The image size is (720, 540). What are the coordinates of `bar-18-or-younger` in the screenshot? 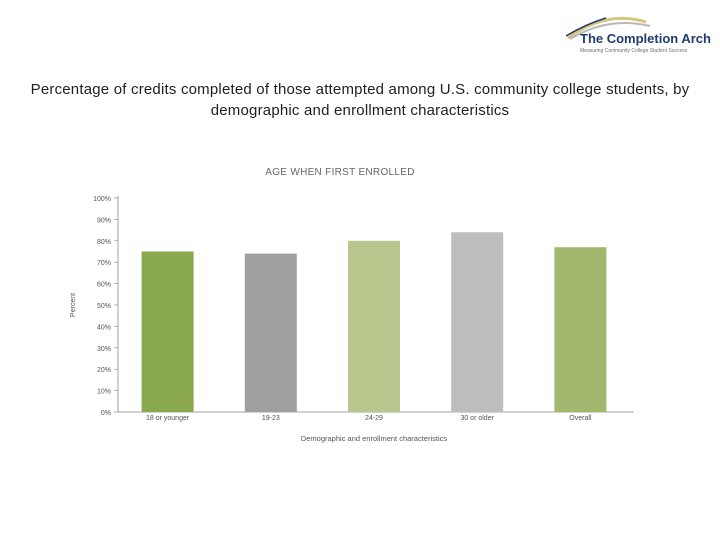 It's located at (167, 331).